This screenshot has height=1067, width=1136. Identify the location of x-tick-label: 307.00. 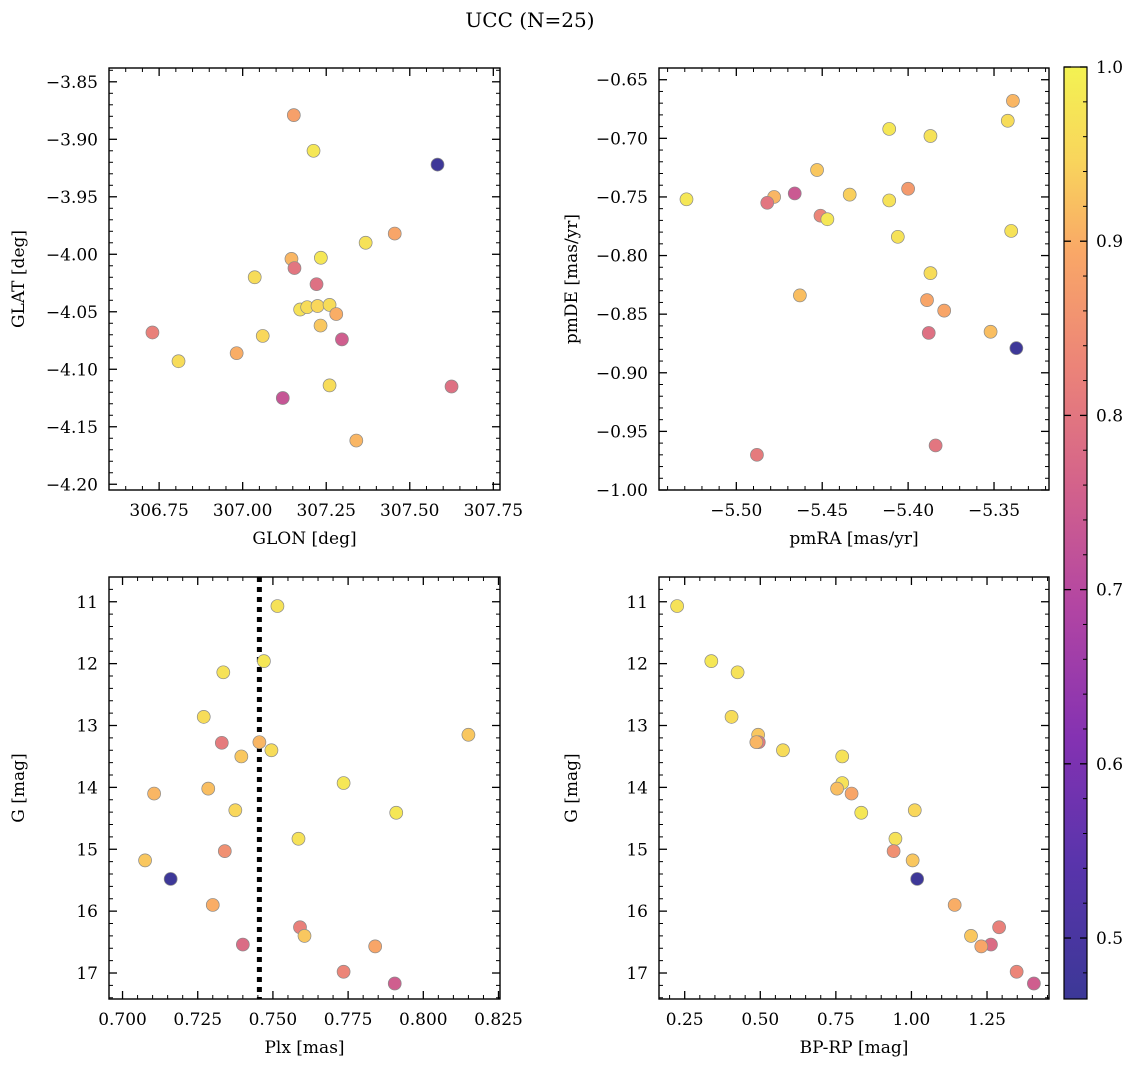
(242, 511).